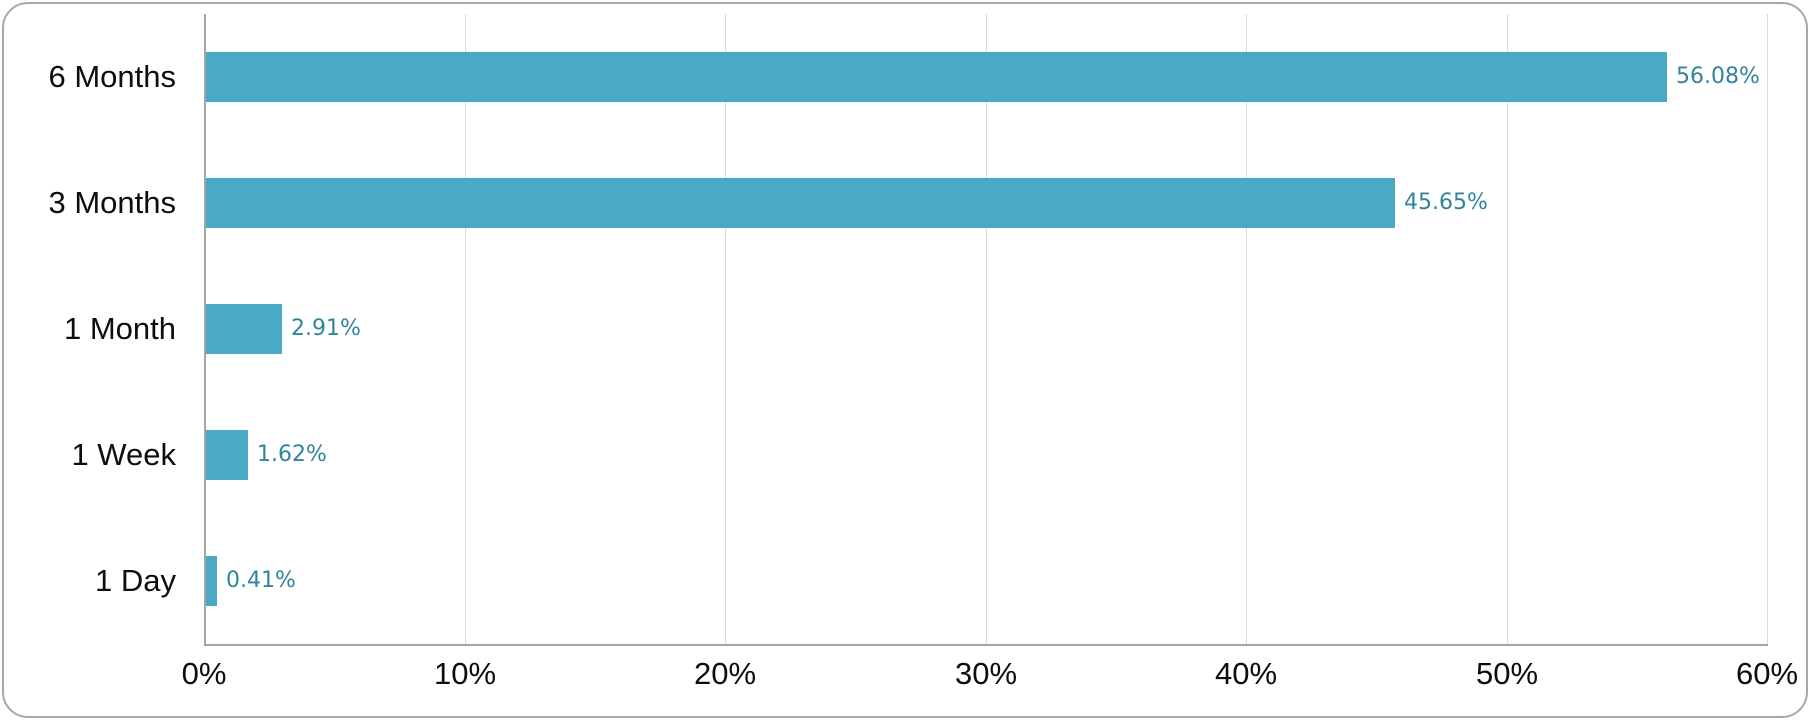  I want to click on x-tick-label: 20%, so click(725, 673).